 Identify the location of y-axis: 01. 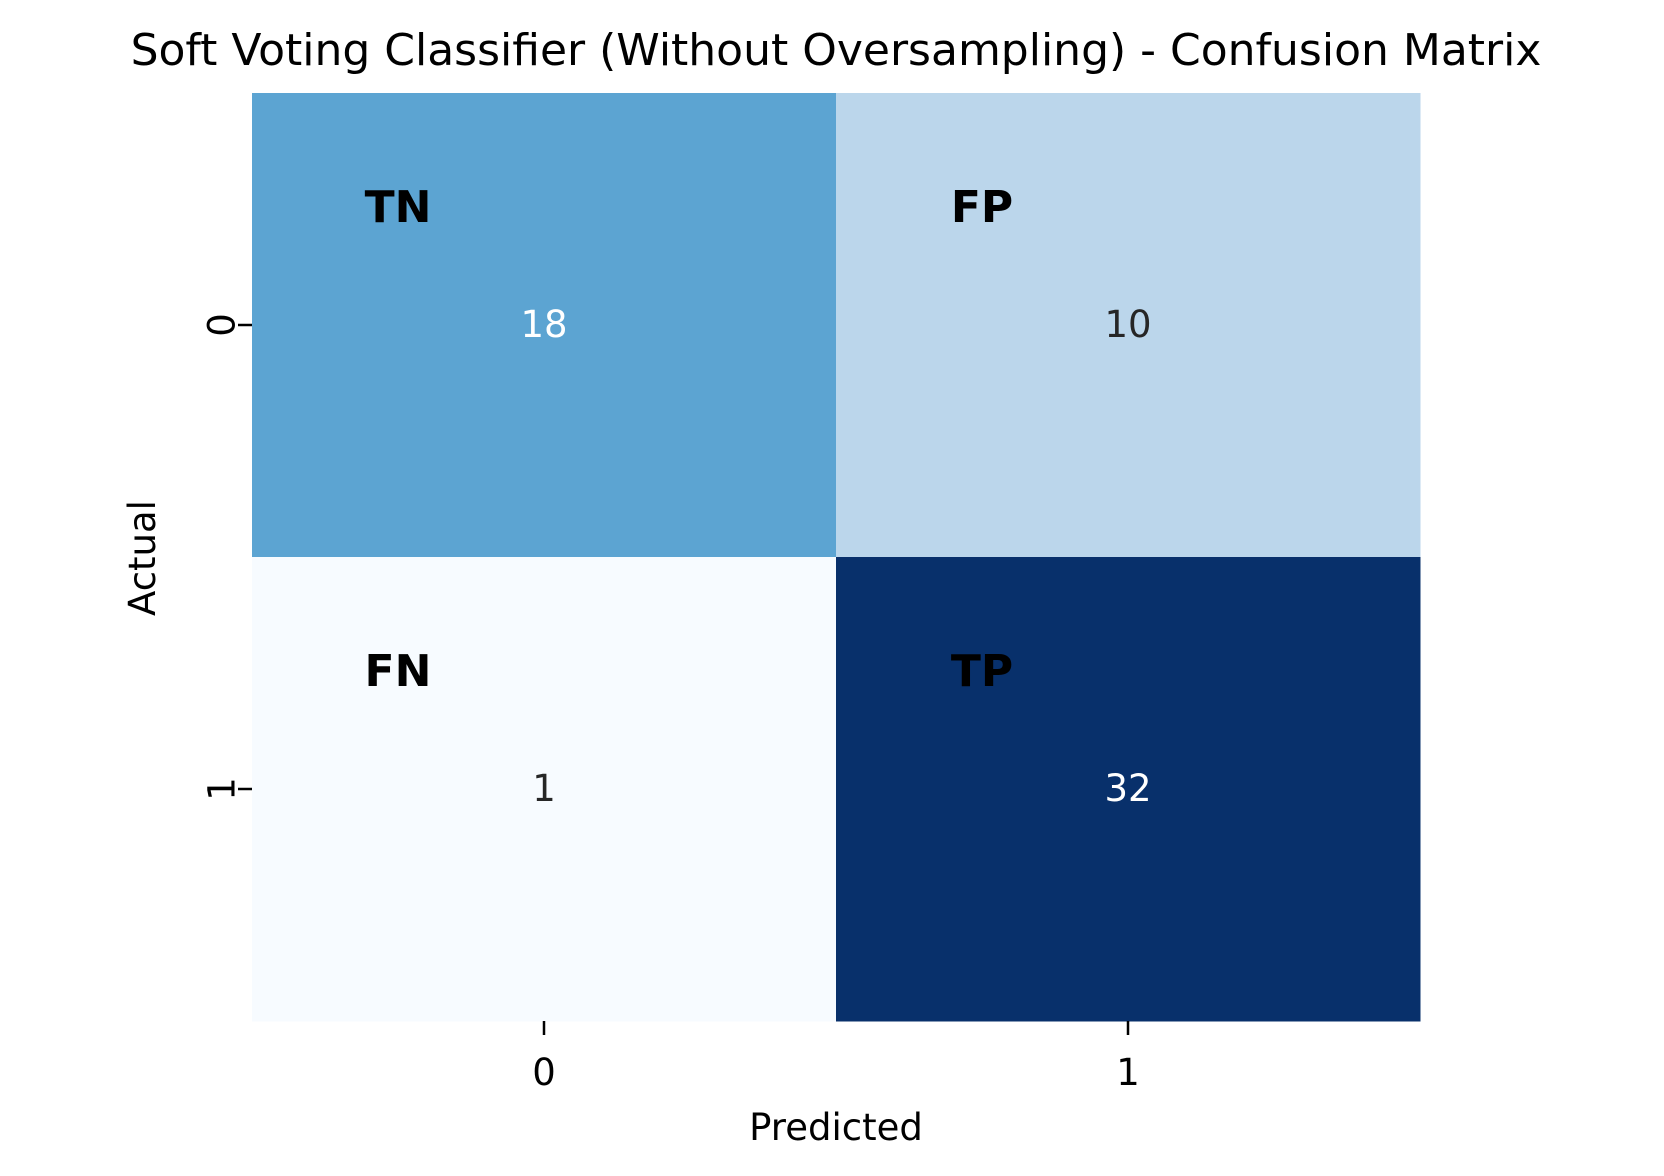
(226, 557).